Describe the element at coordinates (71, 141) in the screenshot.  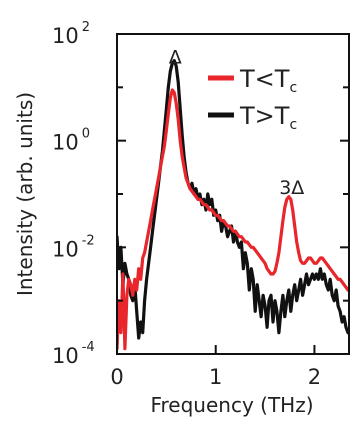
I see `y-tick-label: 10 0` at that location.